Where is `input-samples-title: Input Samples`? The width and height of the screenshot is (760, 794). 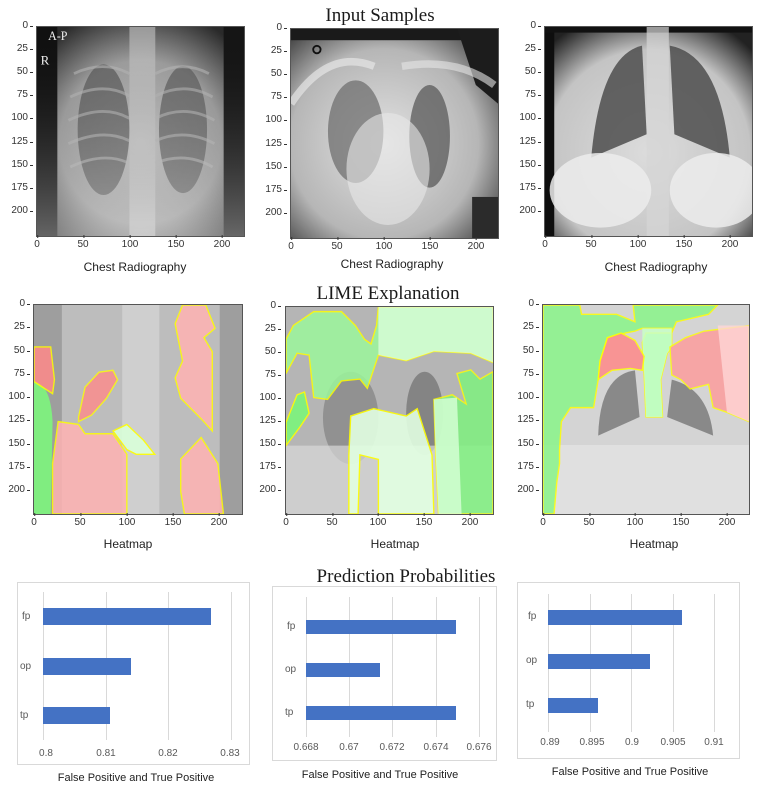 input-samples-title: Input Samples is located at coordinates (380, 15).